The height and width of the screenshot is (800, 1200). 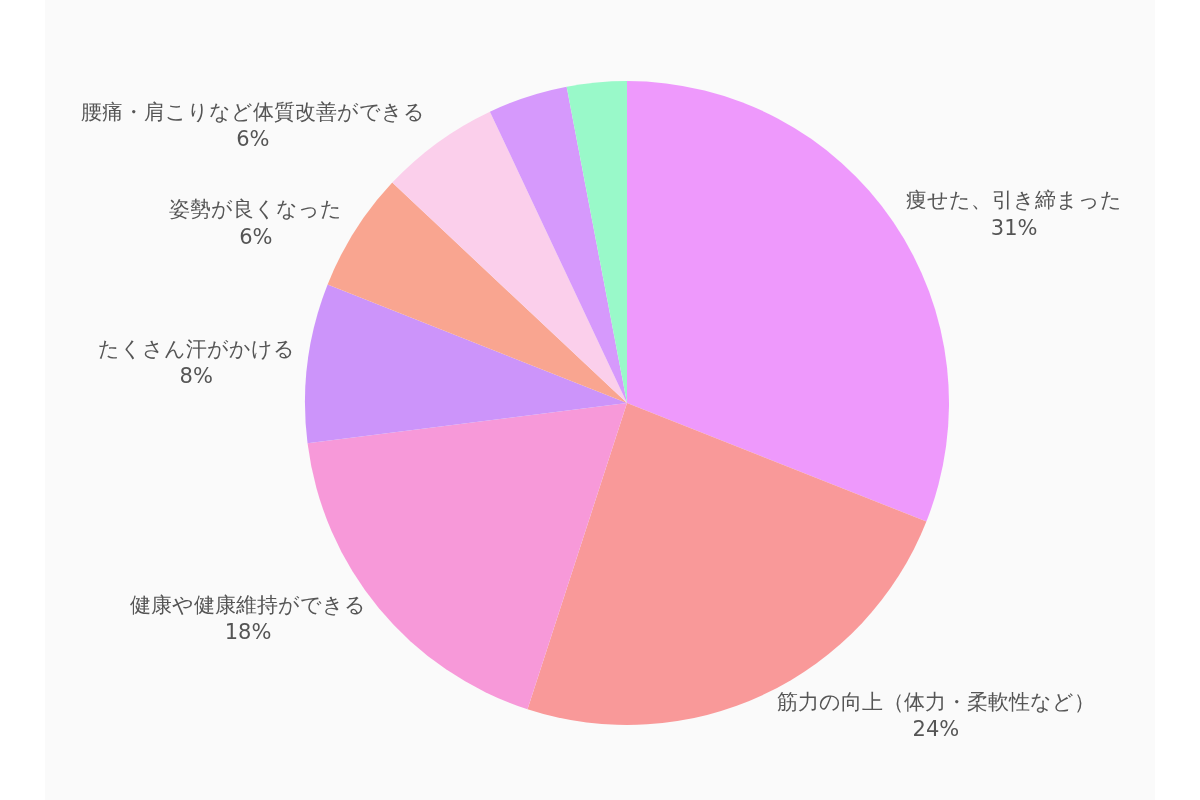 I want to click on data-label: 31%, so click(x=1014, y=227).